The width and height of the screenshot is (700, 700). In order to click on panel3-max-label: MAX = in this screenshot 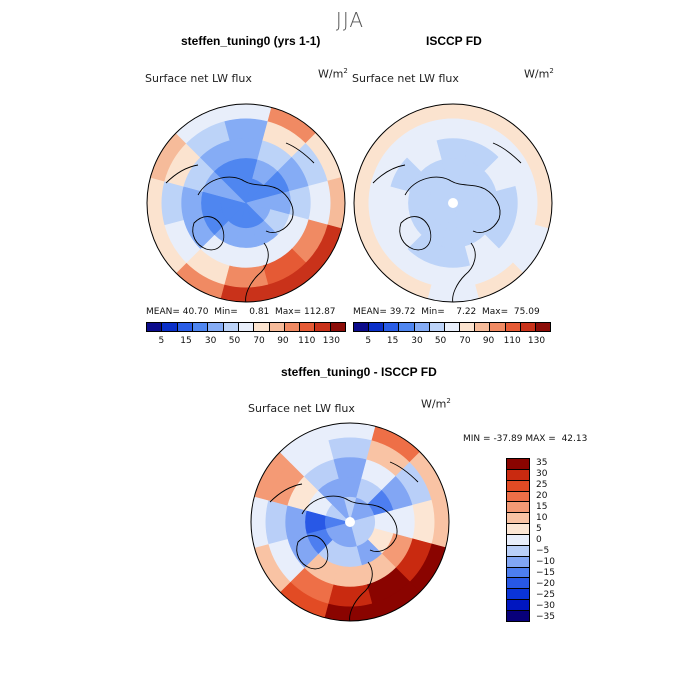, I will do `click(540, 439)`.